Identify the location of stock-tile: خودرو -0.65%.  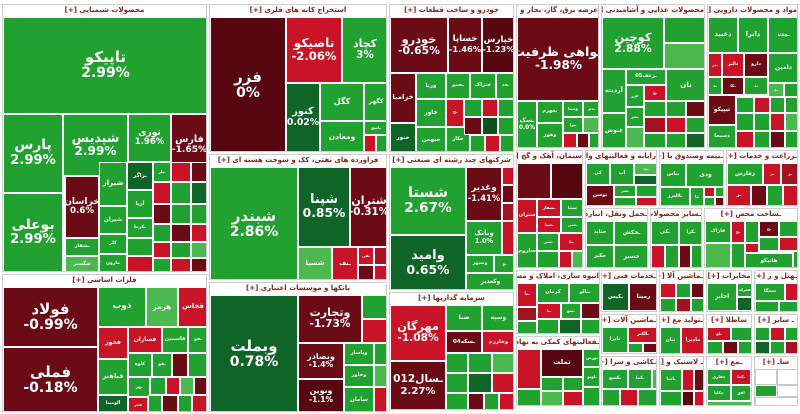
(419, 45).